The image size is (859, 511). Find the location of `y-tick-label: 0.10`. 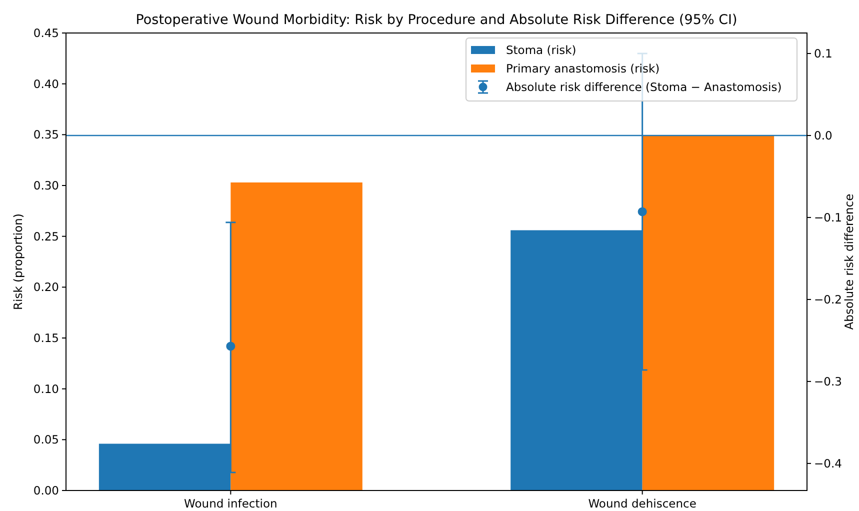

y-tick-label: 0.10 is located at coordinates (46, 389).